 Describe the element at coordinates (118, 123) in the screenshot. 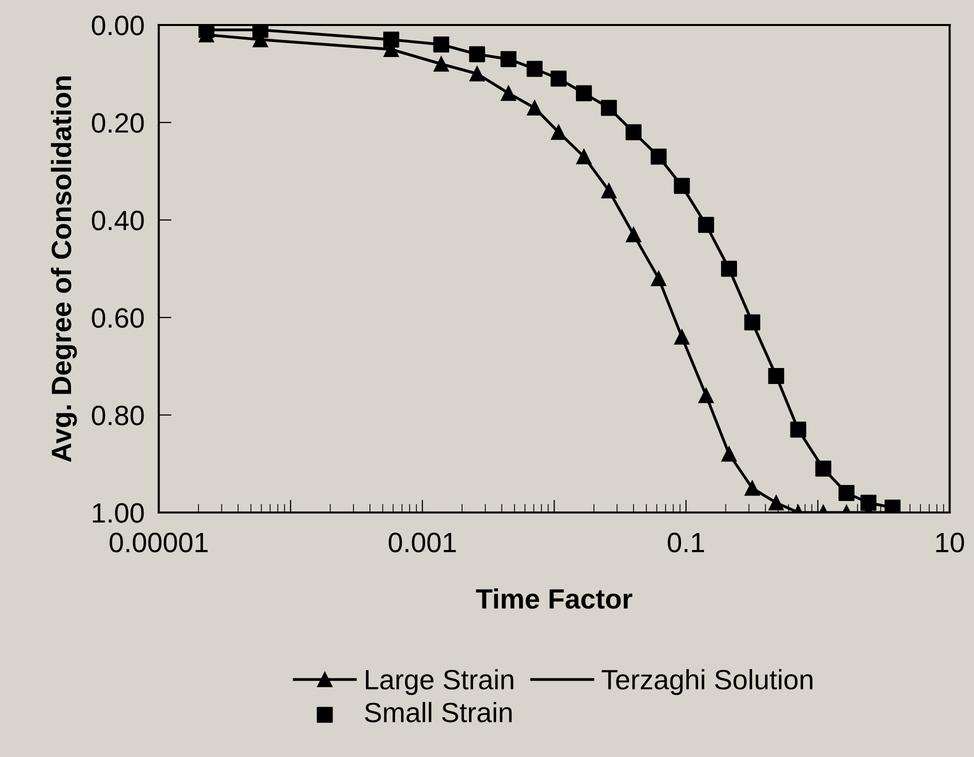

I see `y-tick-label: 0.20` at that location.